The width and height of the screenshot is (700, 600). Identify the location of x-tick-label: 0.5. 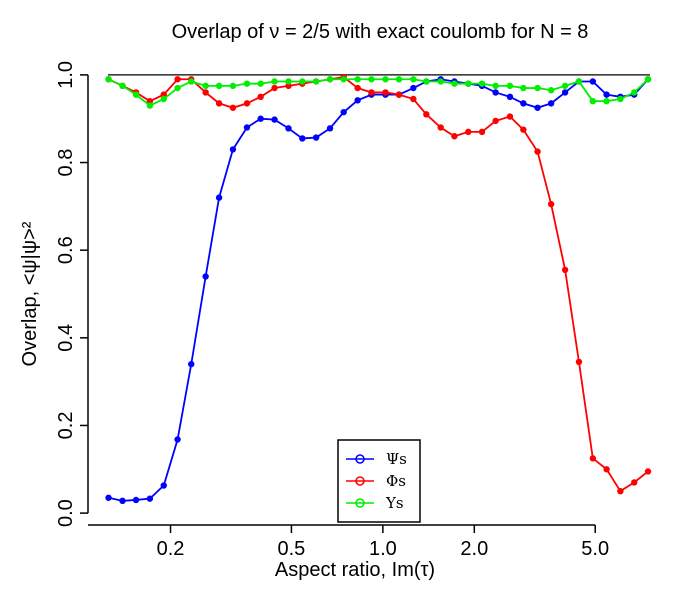
(292, 549).